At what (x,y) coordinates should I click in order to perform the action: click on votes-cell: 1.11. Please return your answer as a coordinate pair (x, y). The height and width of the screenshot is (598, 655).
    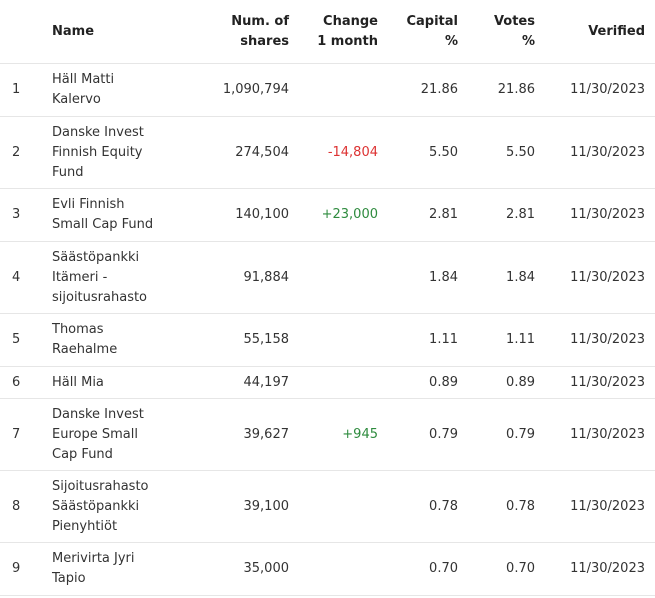
    Looking at the image, I should click on (496, 340).